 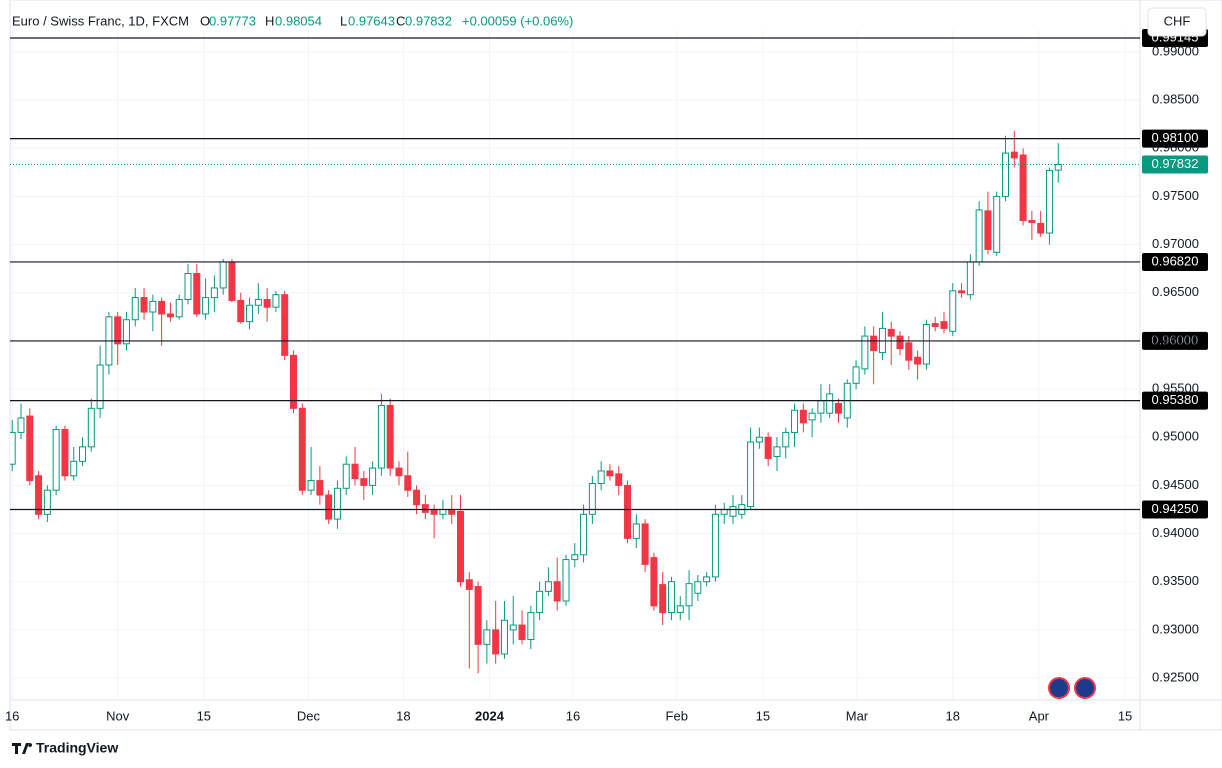 I want to click on c-value: 0.97832, so click(x=428, y=20).